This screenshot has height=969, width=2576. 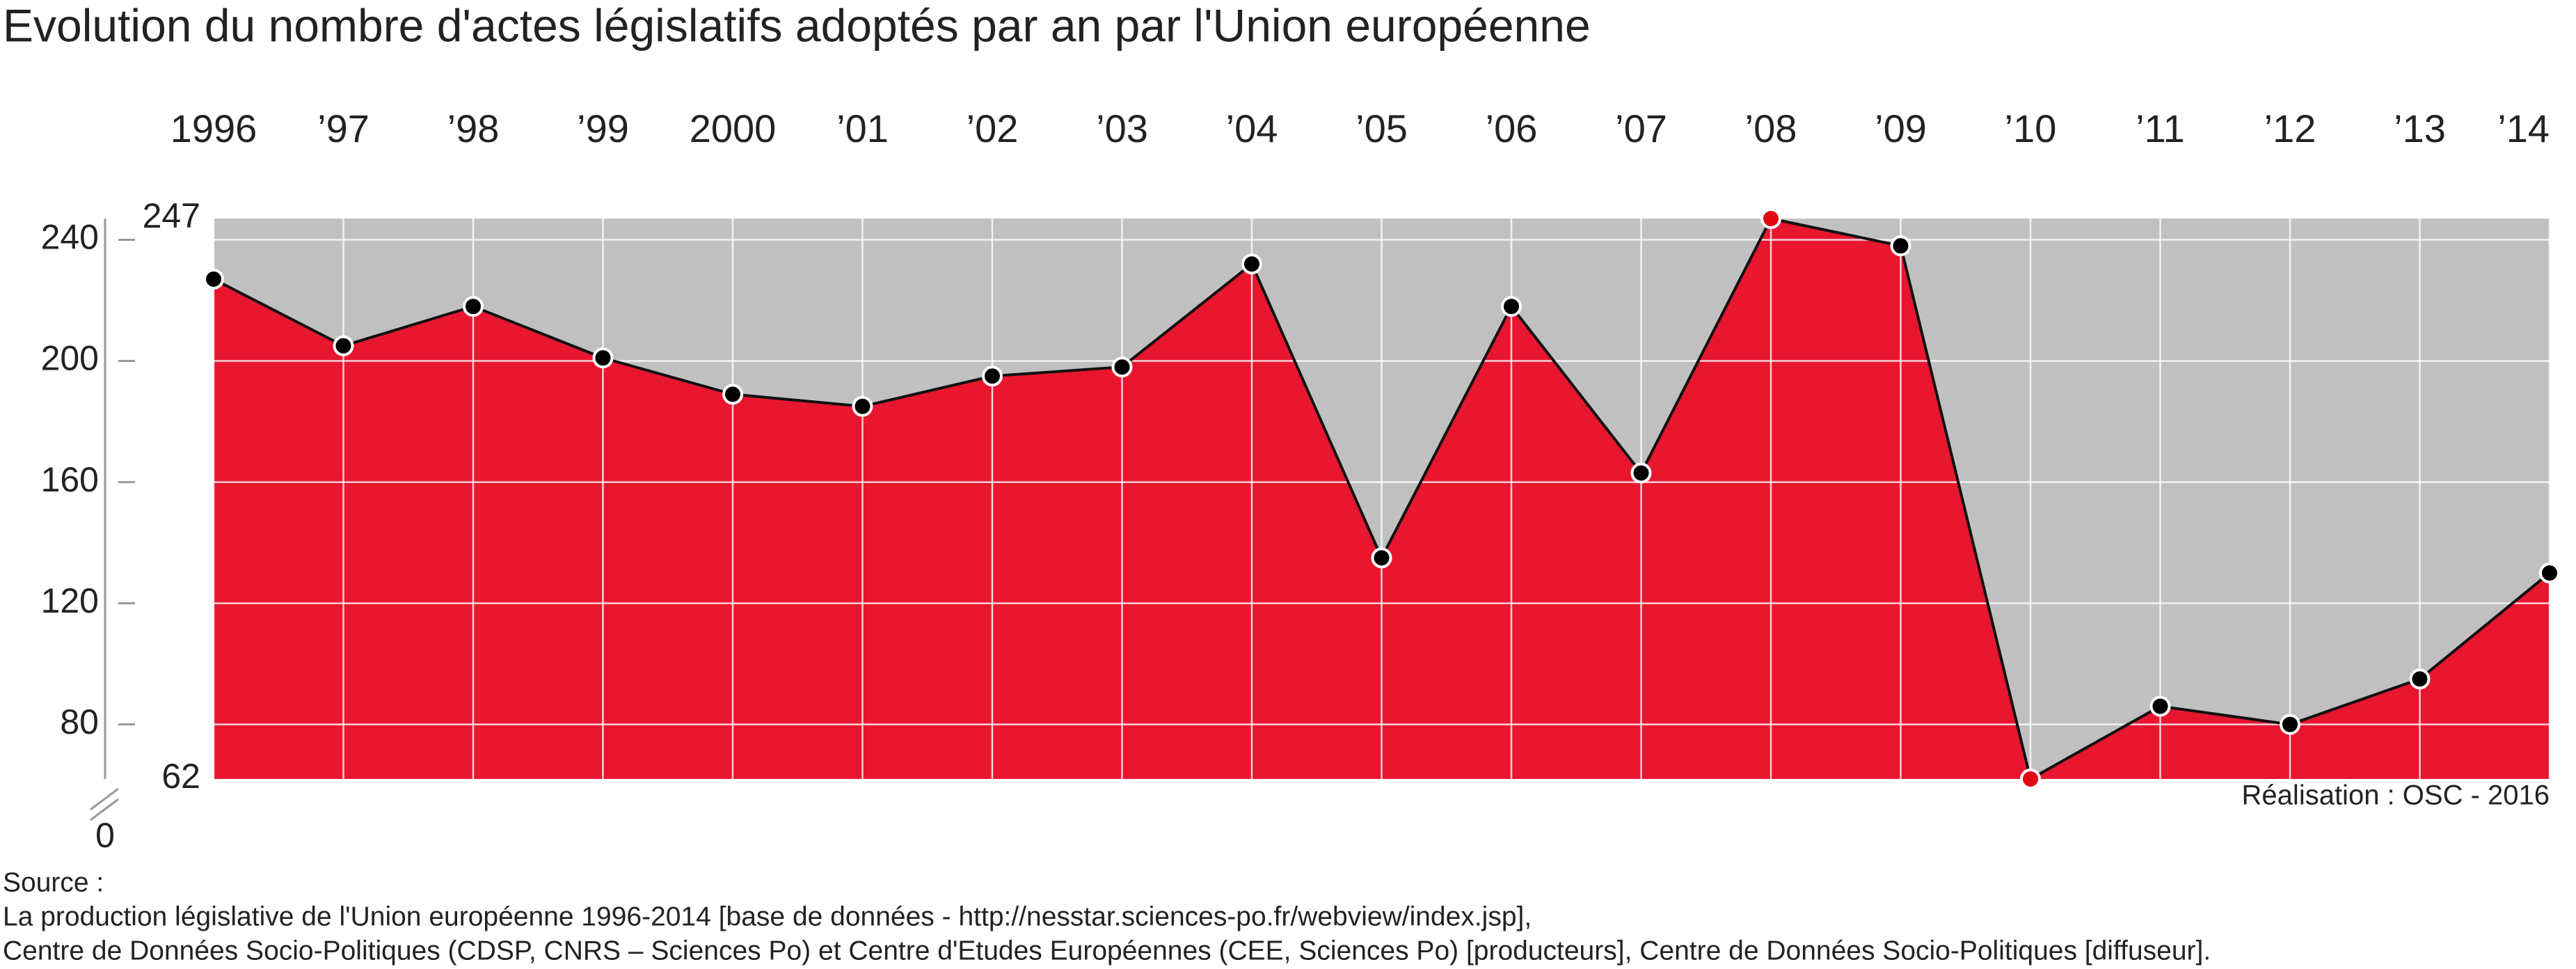 I want to click on y-tick-label: 200, so click(x=70, y=358).